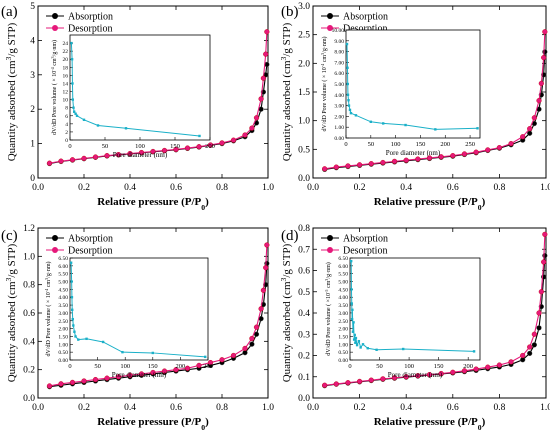 This screenshot has width=550, height=444. What do you see at coordinates (32, 41) in the screenshot?
I see `y-tick-label: 4` at bounding box center [32, 41].